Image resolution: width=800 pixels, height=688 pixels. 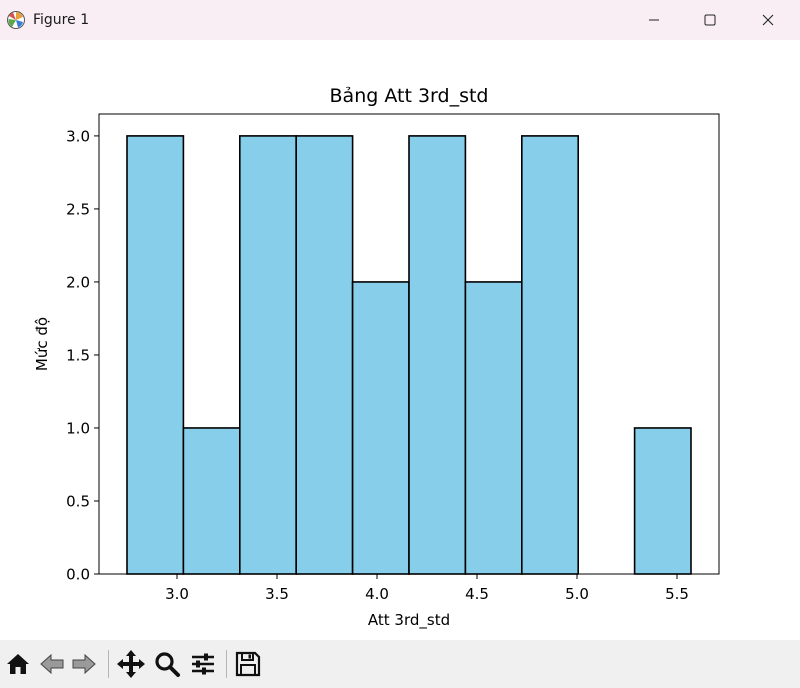 I want to click on back-button, so click(x=52, y=664).